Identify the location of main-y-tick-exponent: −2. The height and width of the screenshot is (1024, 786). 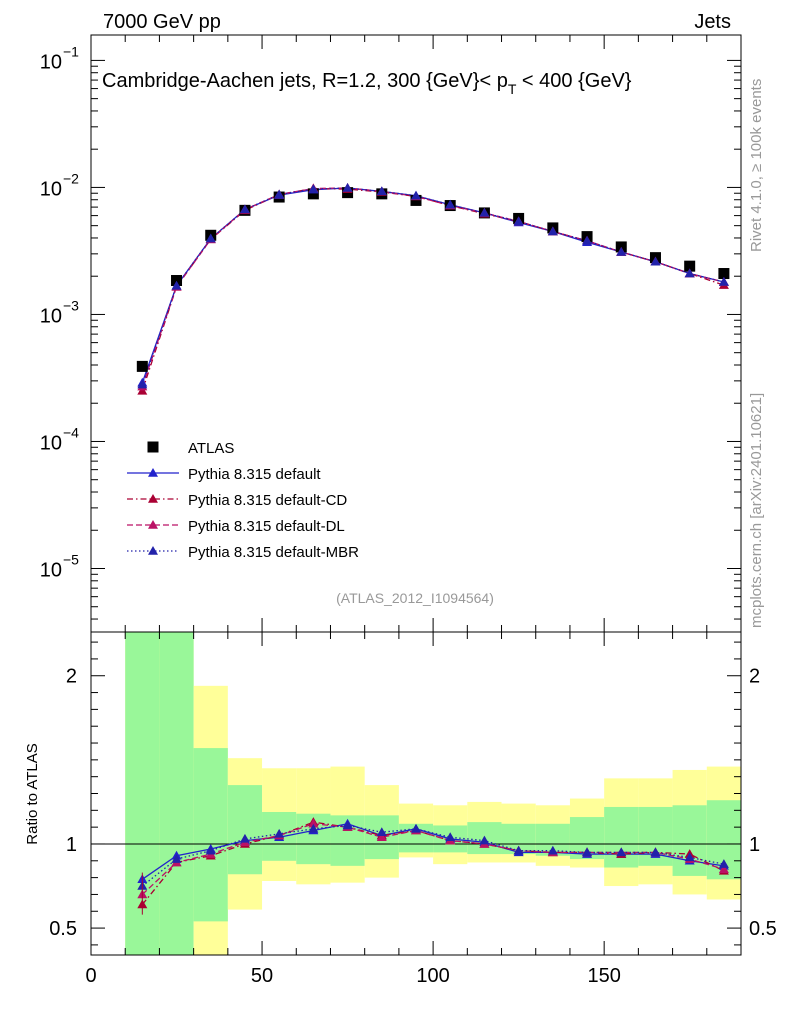
(71, 178).